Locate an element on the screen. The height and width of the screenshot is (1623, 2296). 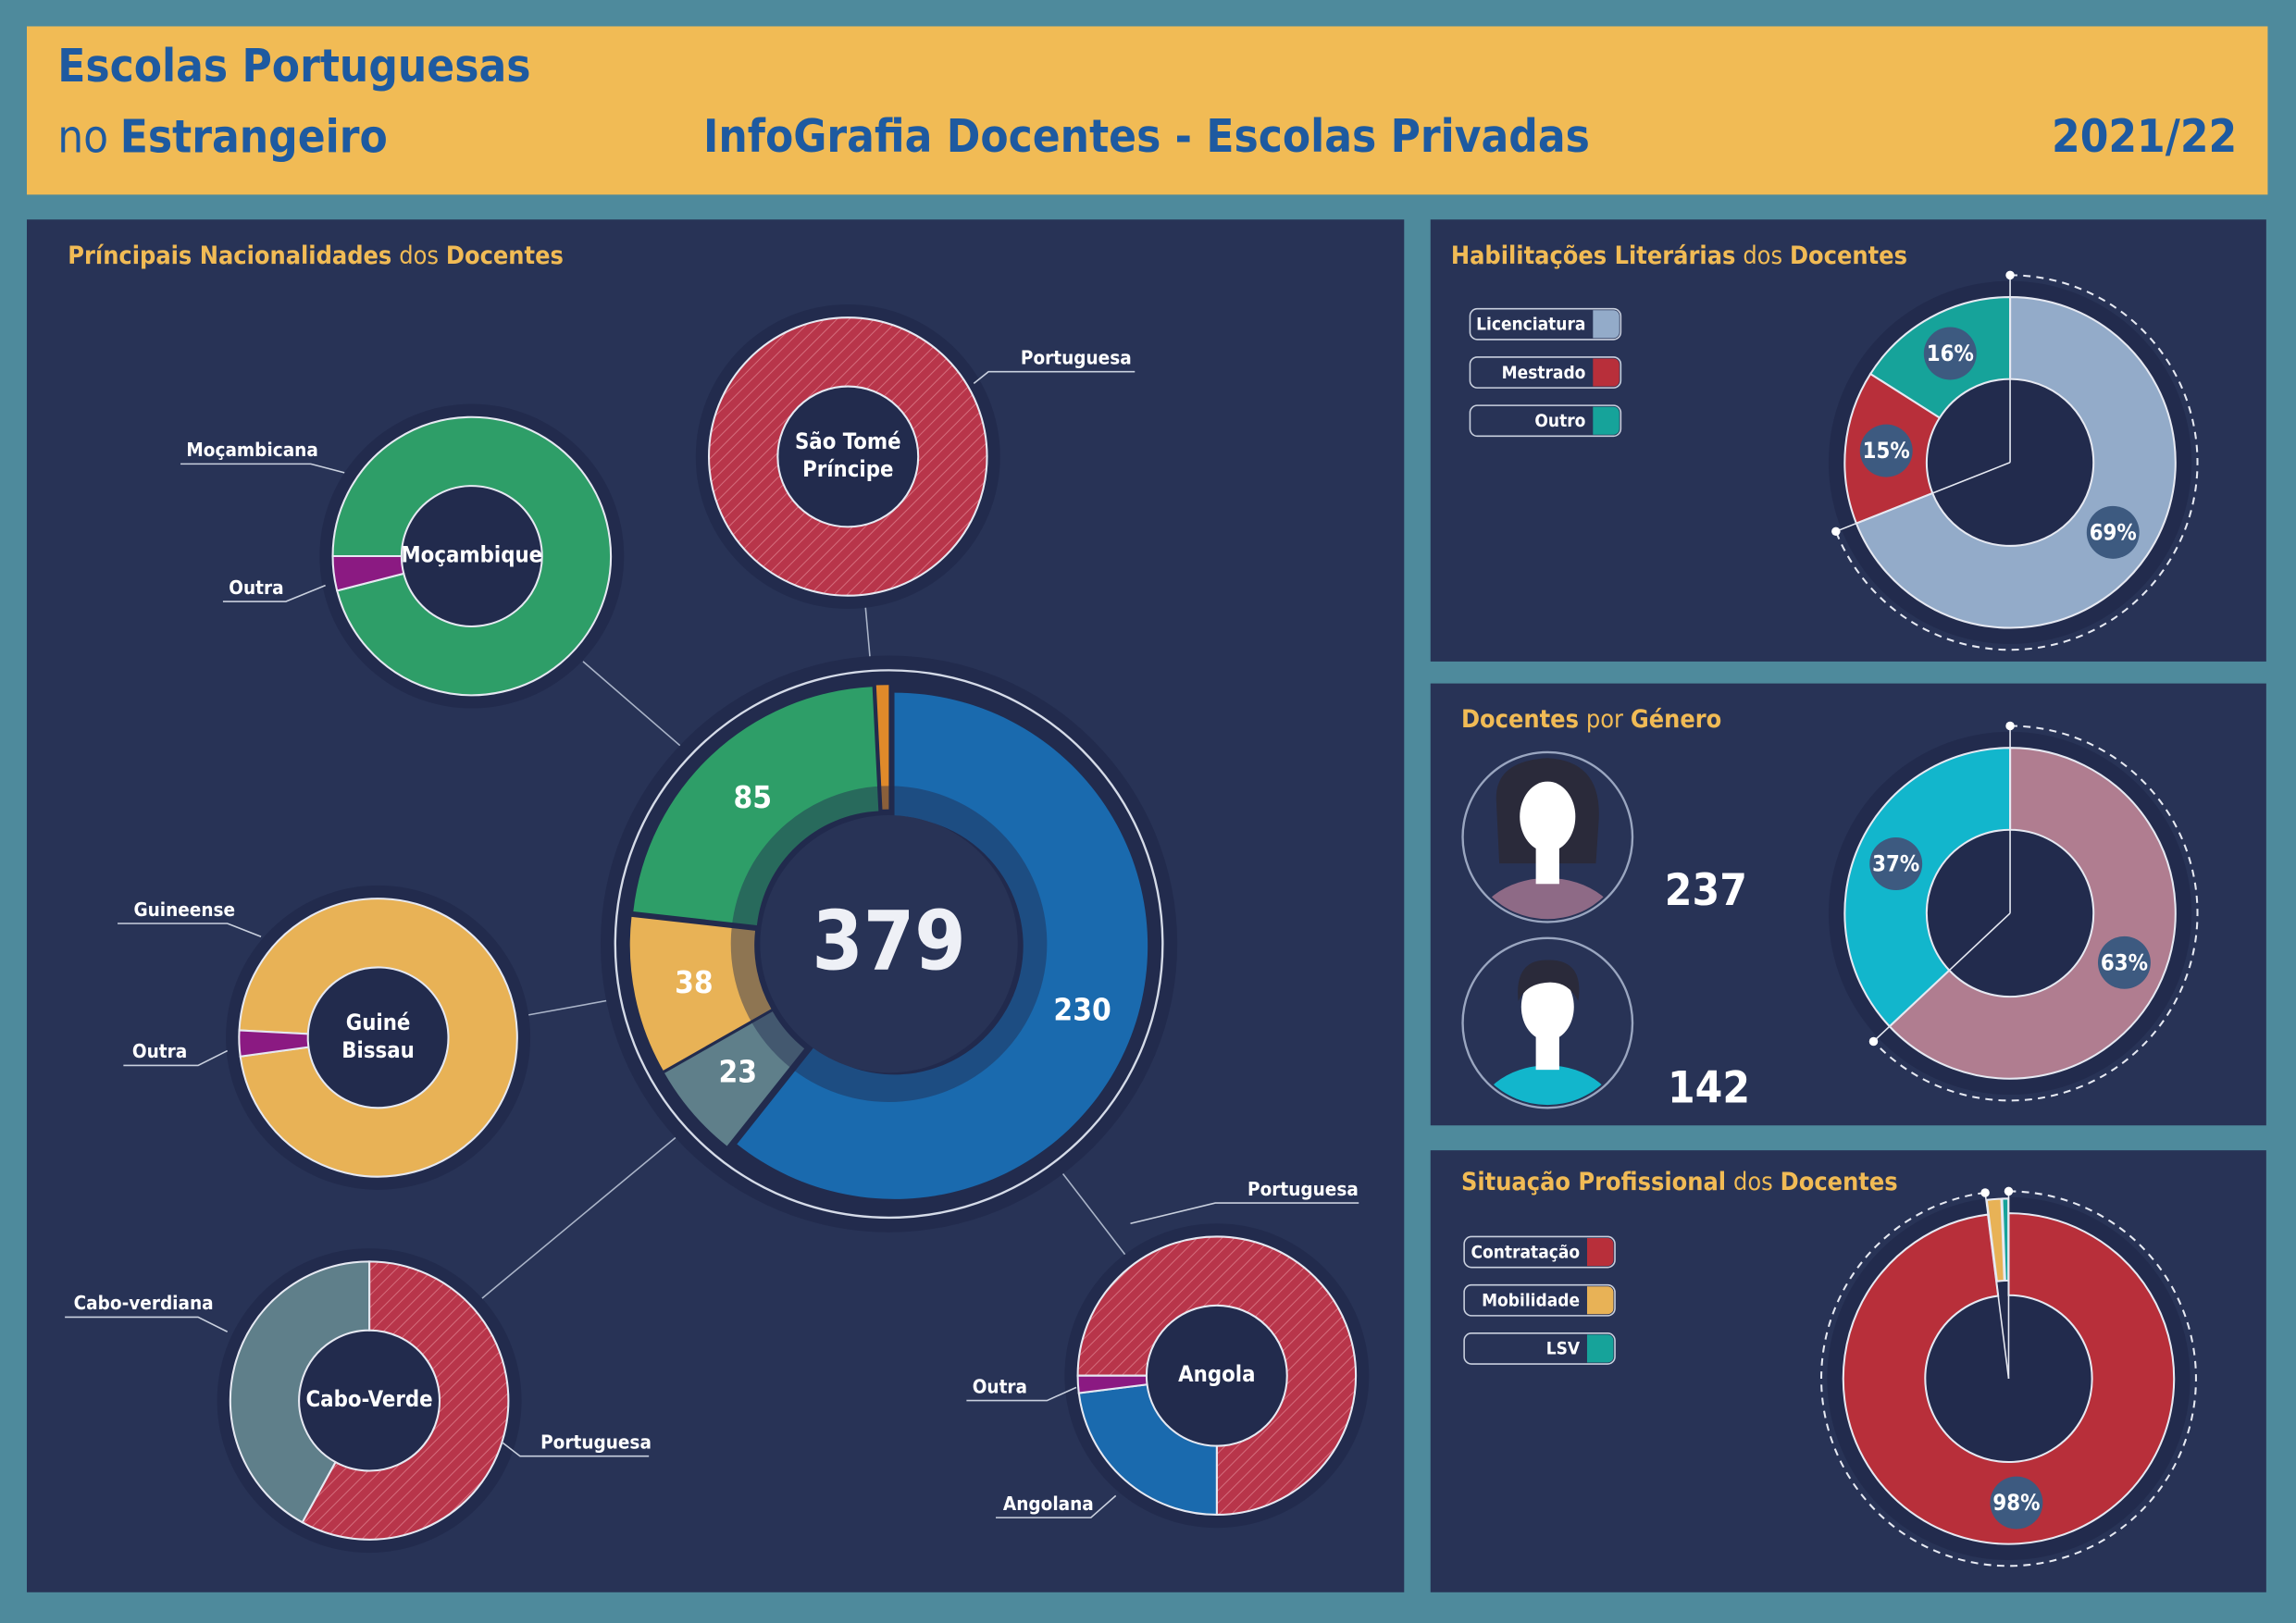
donut-total: 379 is located at coordinates (889, 941).